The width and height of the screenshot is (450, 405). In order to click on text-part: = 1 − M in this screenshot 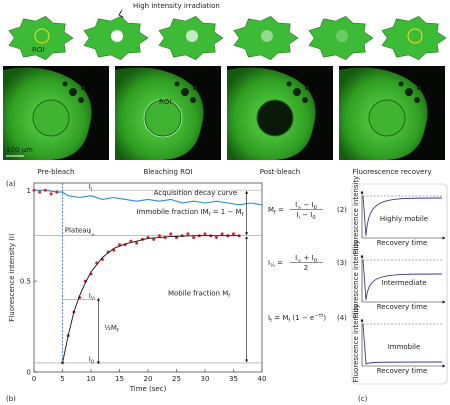, I will do `click(225, 212)`.